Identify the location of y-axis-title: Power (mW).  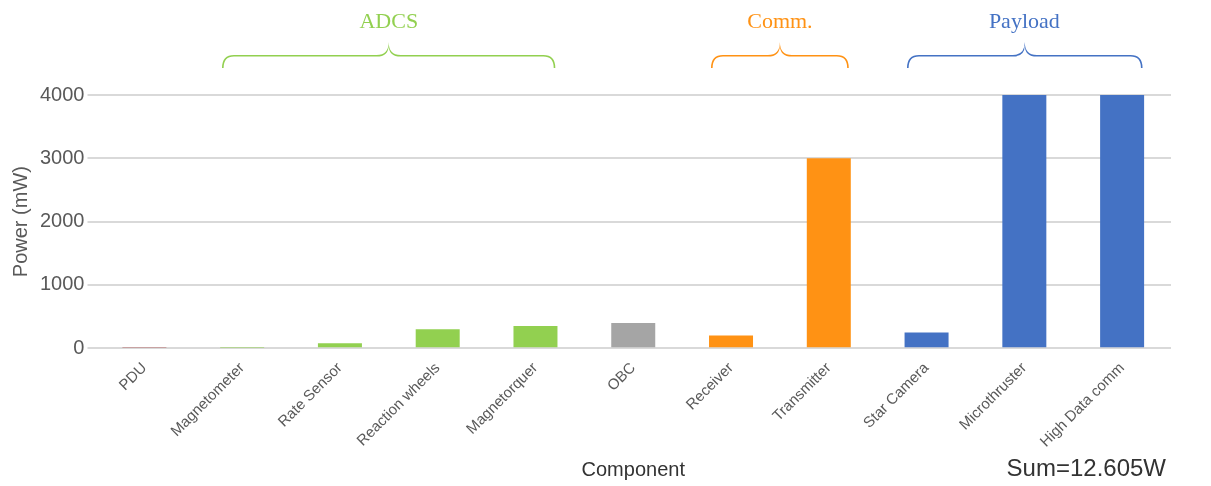
(19, 222).